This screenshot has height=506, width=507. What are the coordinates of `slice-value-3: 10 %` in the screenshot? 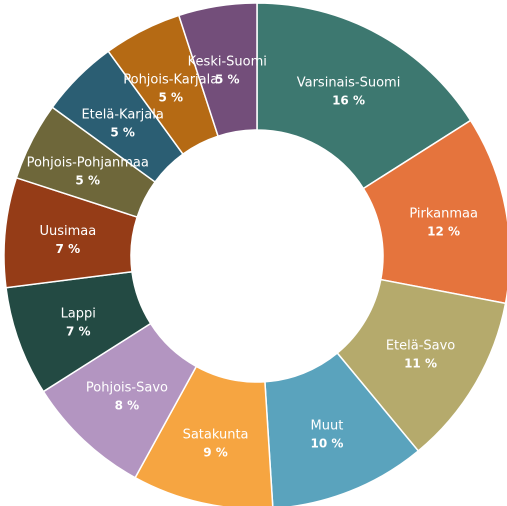 It's located at (326, 444).